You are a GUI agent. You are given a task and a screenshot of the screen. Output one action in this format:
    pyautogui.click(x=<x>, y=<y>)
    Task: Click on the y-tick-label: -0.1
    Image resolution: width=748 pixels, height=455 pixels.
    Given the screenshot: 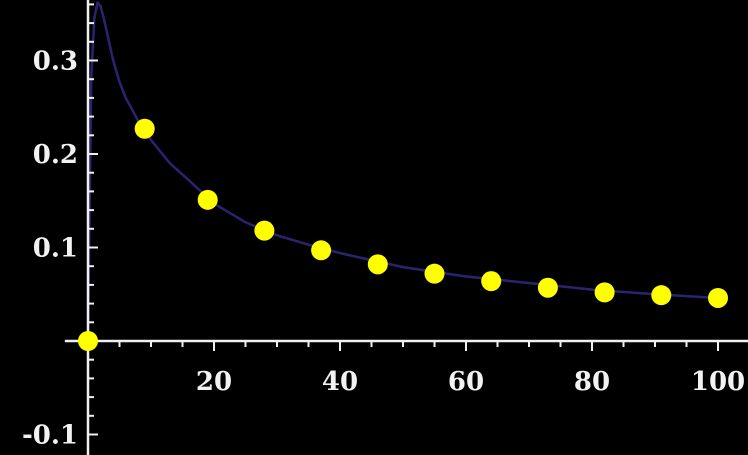 What is the action you would take?
    pyautogui.click(x=50, y=436)
    